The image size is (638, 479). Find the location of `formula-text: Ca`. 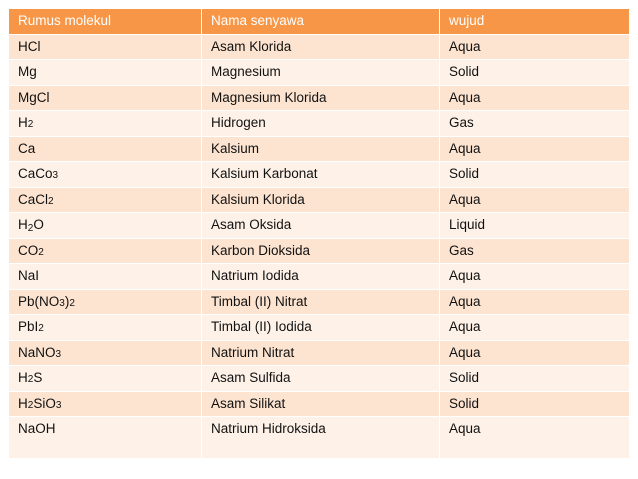

formula-text: Ca is located at coordinates (27, 148).